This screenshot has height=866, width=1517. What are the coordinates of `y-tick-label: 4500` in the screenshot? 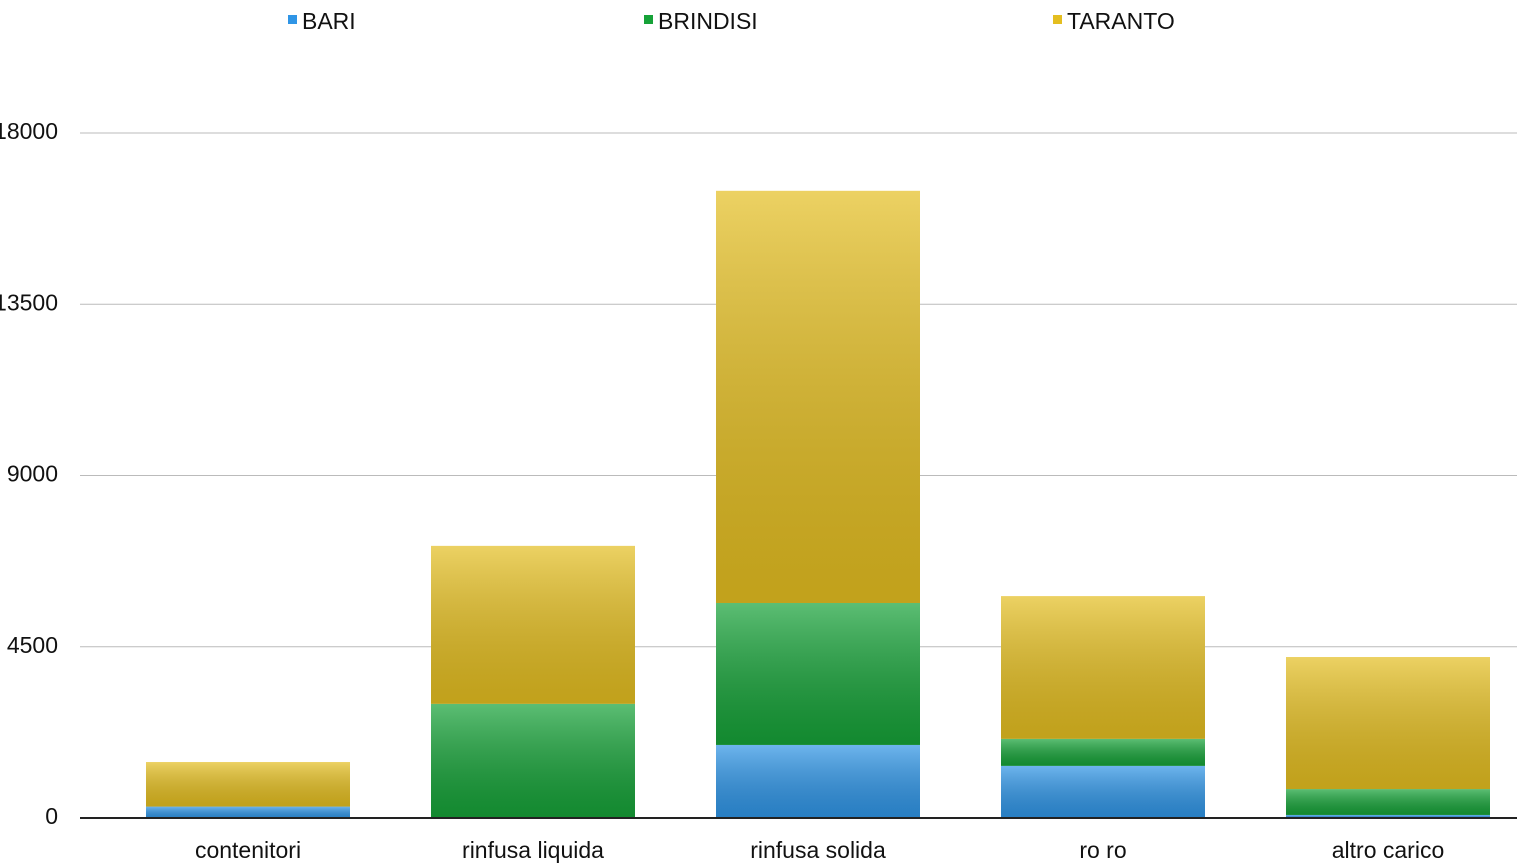 It's located at (32, 645).